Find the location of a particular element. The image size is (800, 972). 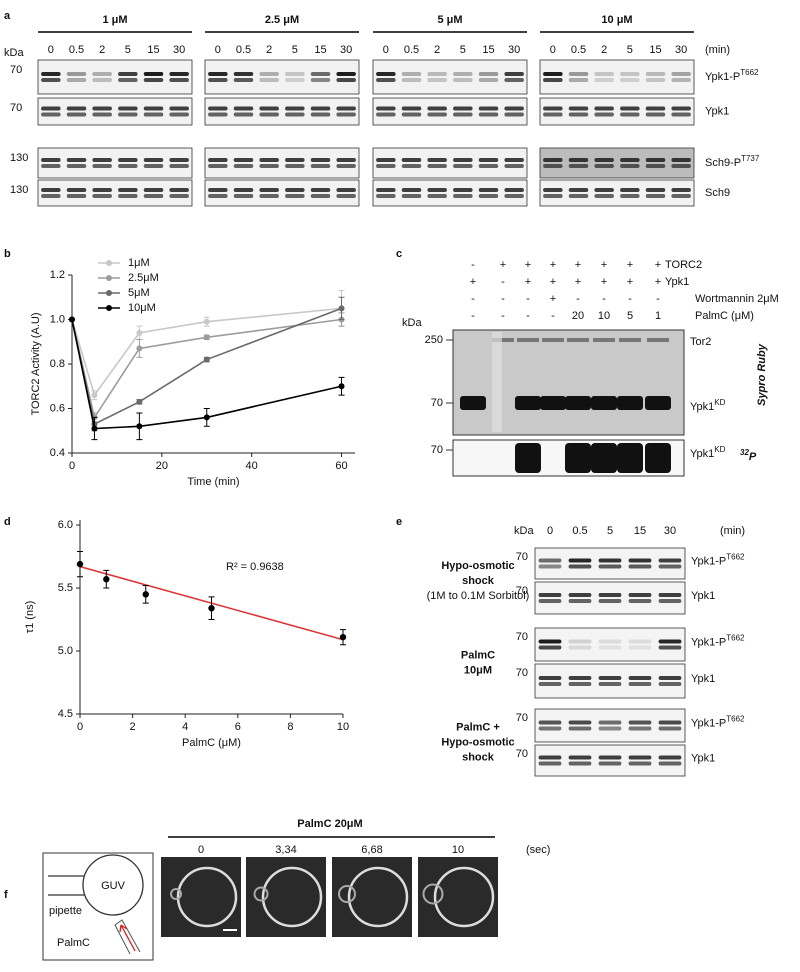

micrograph is located at coordinates (372, 897).